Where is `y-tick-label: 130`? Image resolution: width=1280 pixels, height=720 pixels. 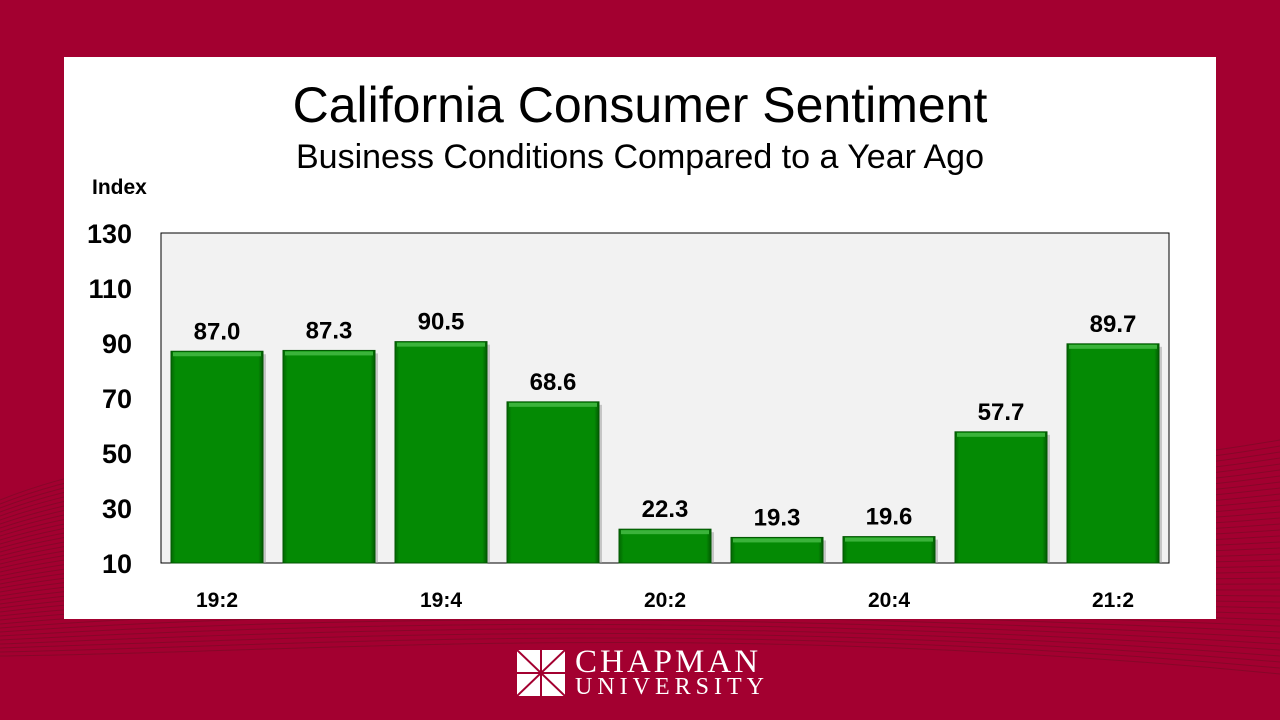
y-tick-label: 130 is located at coordinates (109, 234).